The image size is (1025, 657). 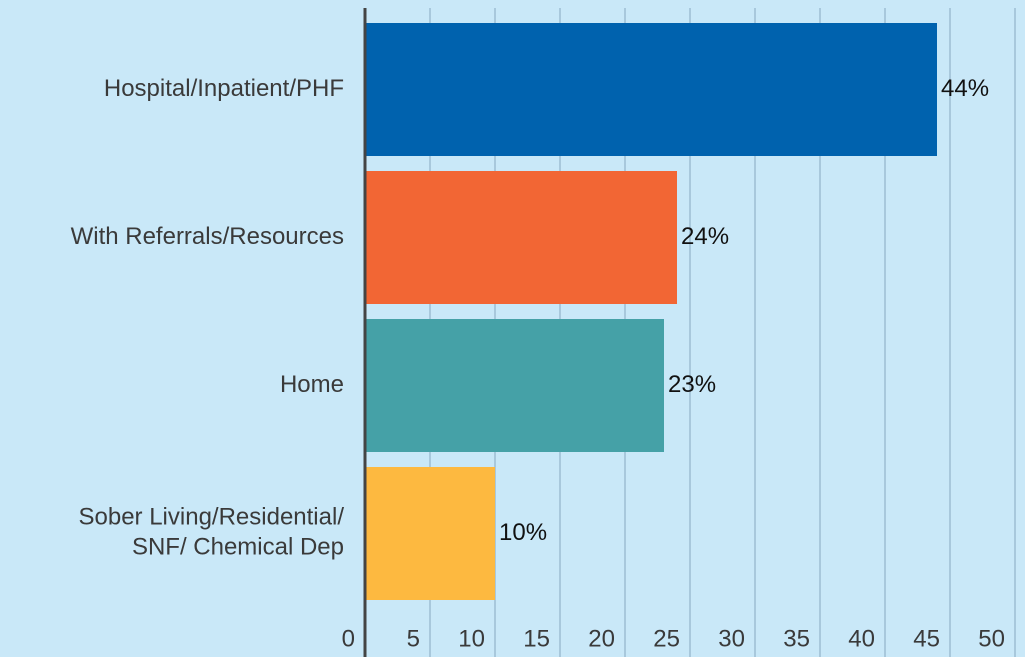 What do you see at coordinates (692, 384) in the screenshot?
I see `data-label: 23%` at bounding box center [692, 384].